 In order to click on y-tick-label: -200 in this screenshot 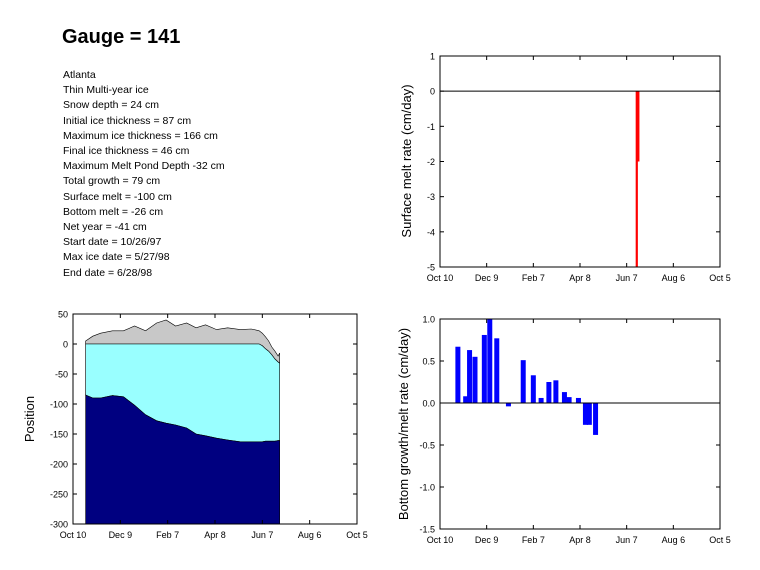, I will do `click(59, 465)`.